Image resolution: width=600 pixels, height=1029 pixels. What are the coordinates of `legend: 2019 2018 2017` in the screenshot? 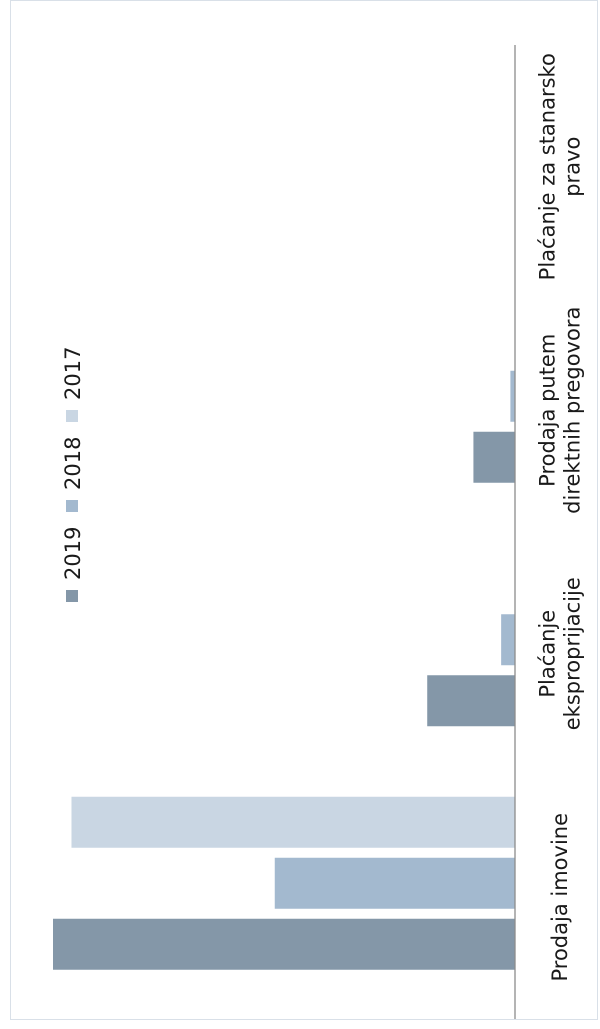 It's located at (73, 474).